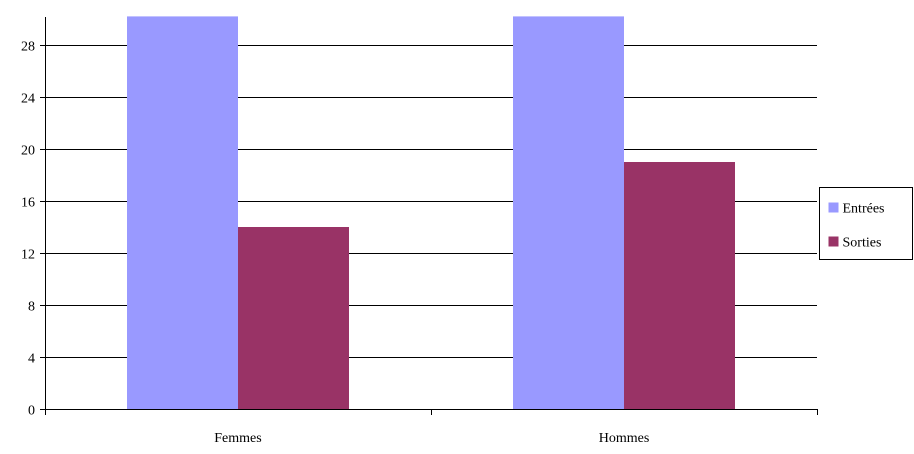 The image size is (914, 454). What do you see at coordinates (31, 359) in the screenshot?
I see `y-tick-label: 4` at bounding box center [31, 359].